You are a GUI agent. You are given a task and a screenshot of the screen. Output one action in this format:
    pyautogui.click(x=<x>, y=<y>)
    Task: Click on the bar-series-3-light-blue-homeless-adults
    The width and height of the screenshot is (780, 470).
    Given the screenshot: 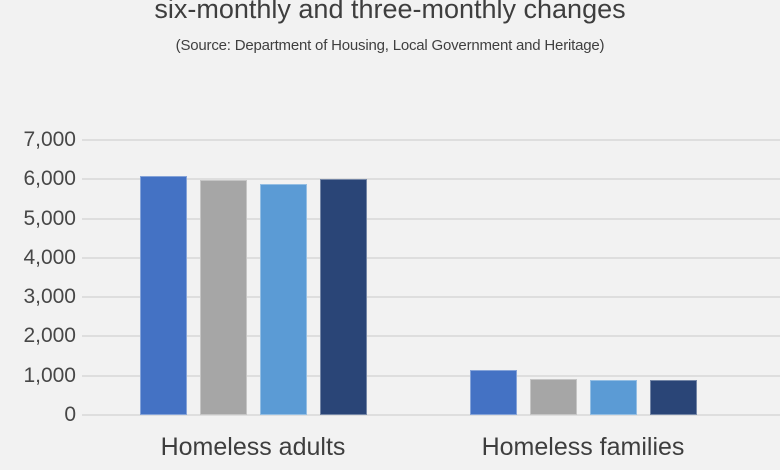 What is the action you would take?
    pyautogui.click(x=283, y=299)
    